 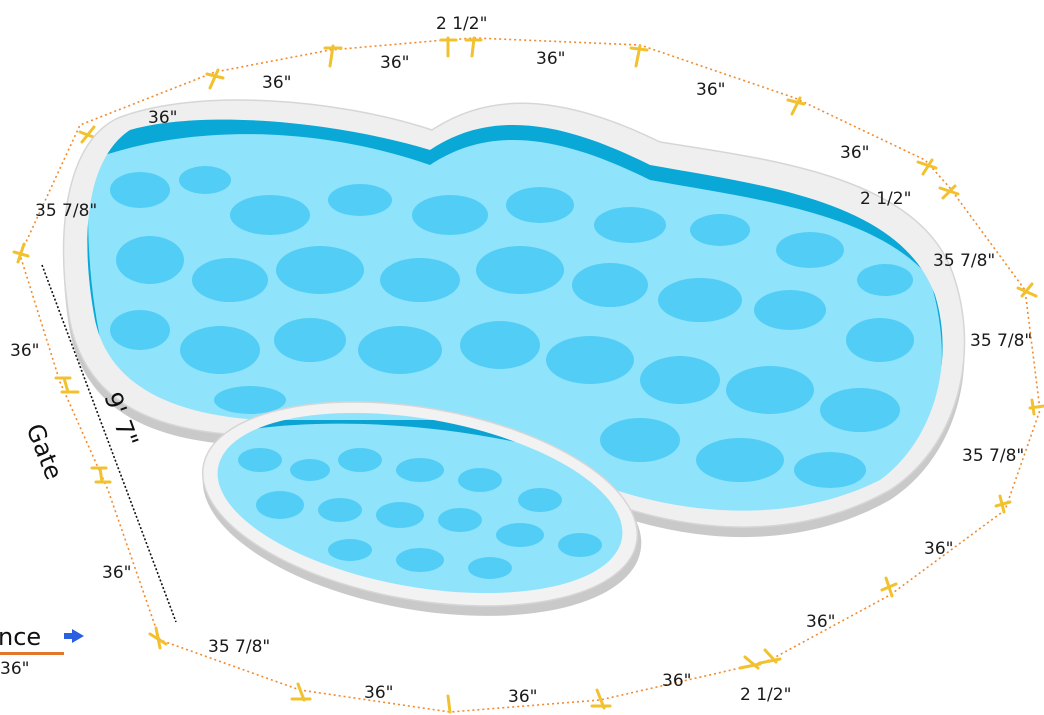 What do you see at coordinates (550, 59) in the screenshot?
I see `label-top-r1: 36"` at bounding box center [550, 59].